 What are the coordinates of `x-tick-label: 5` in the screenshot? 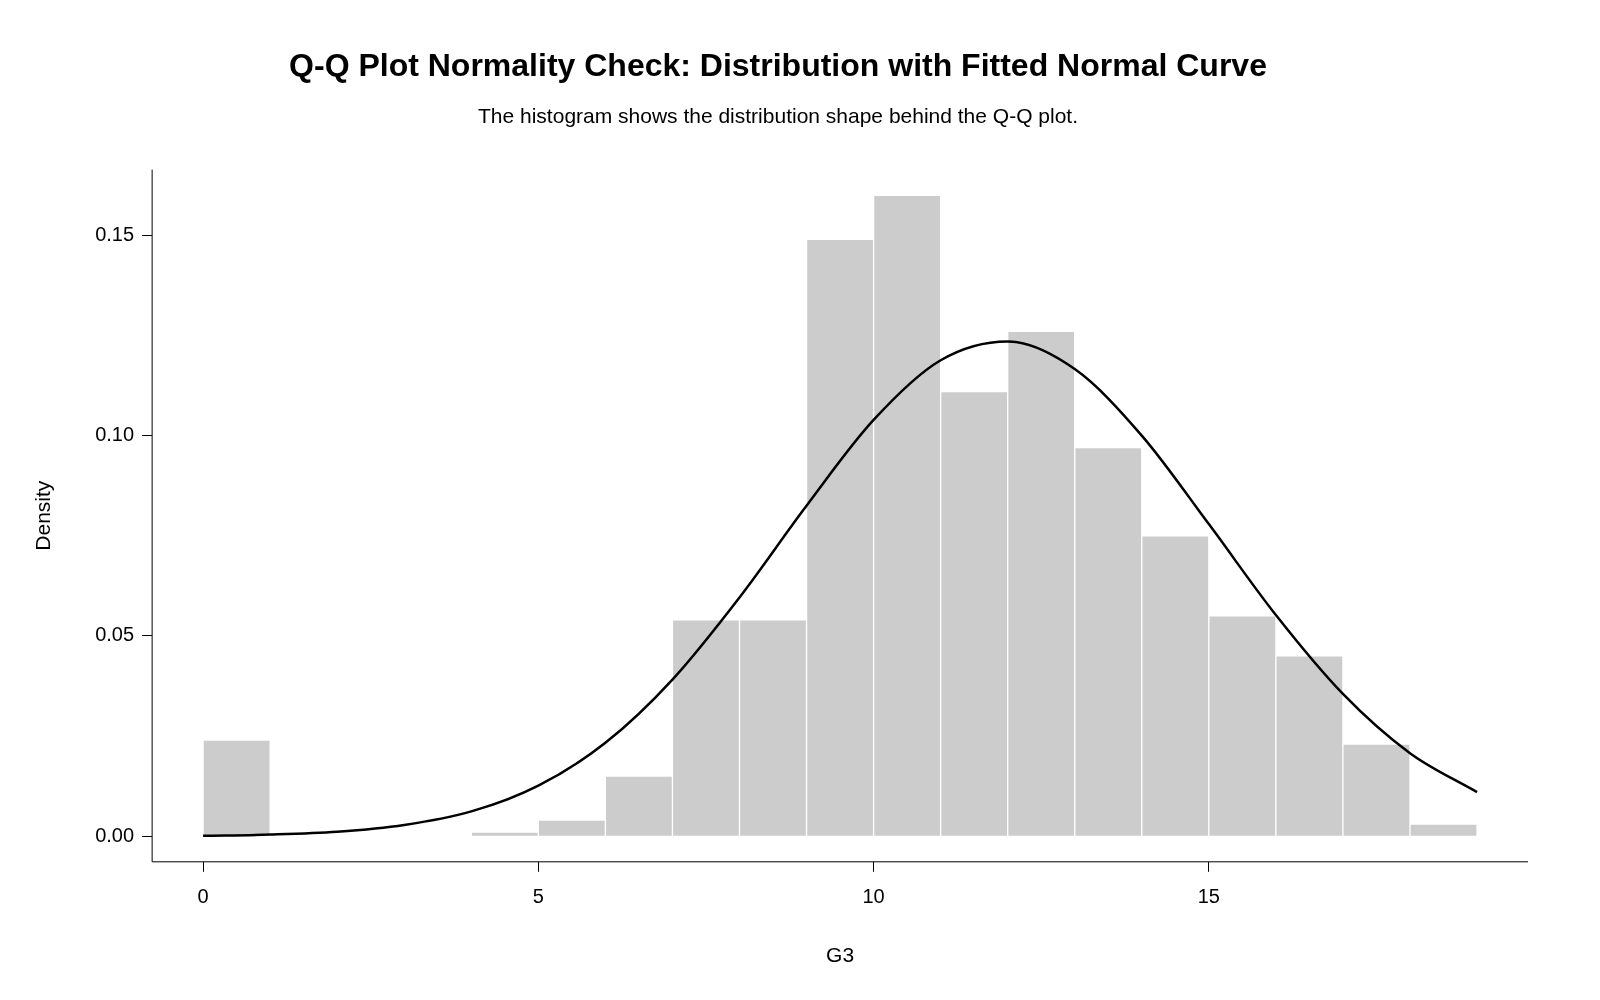 It's located at (538, 896).